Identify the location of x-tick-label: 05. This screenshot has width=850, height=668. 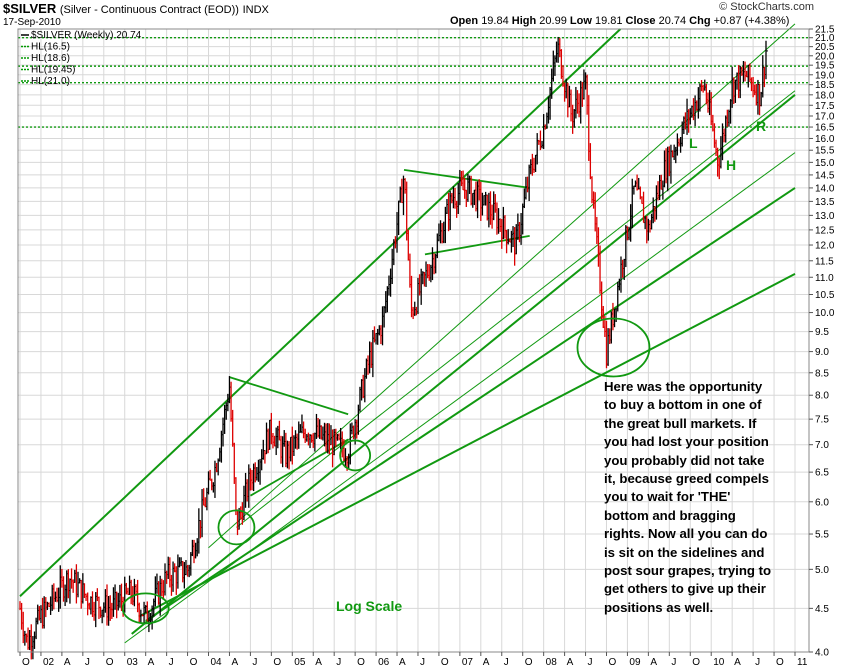
(300, 662).